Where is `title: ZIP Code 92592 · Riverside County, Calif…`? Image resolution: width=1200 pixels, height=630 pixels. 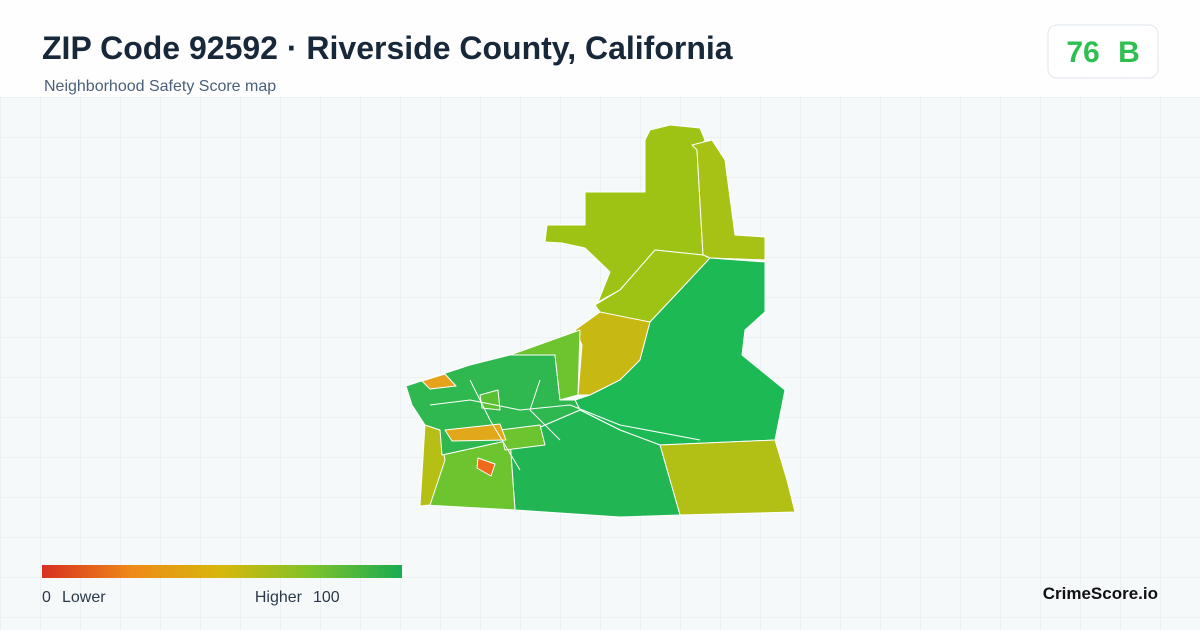
title: ZIP Code 92592 · Riverside County, Calif… is located at coordinates (387, 48).